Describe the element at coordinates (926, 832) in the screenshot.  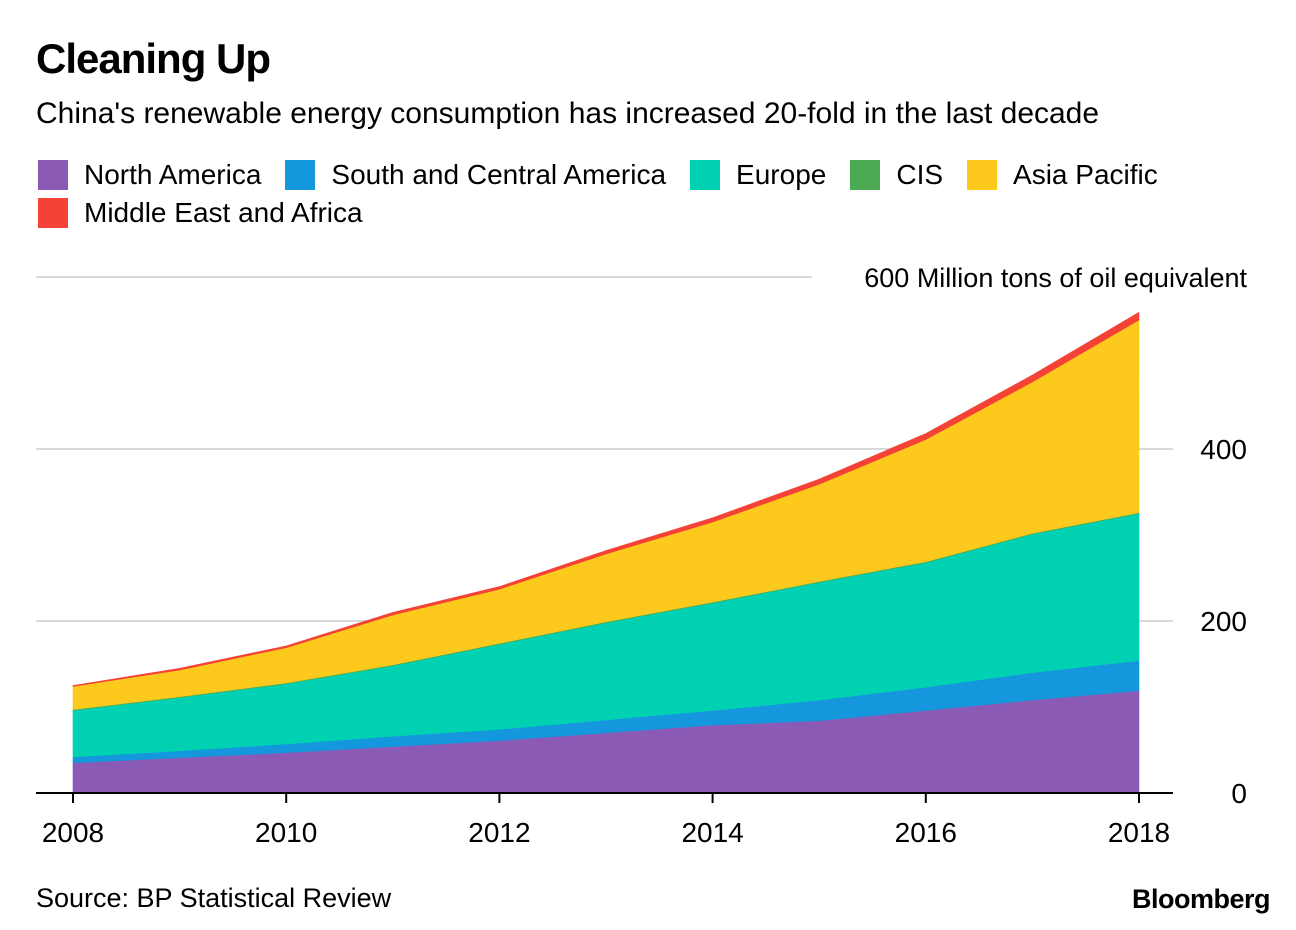
I see `x-tick-label-2016: 2016` at that location.